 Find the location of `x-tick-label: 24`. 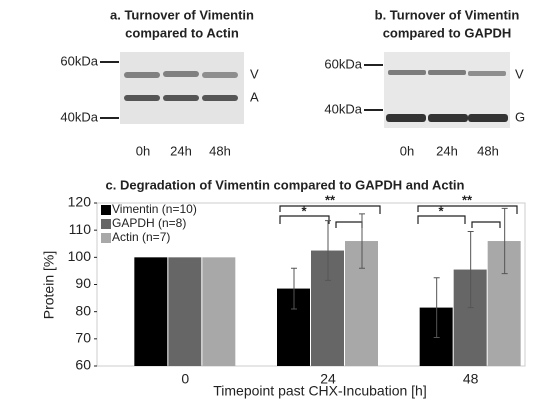

x-tick-label: 24 is located at coordinates (328, 379).